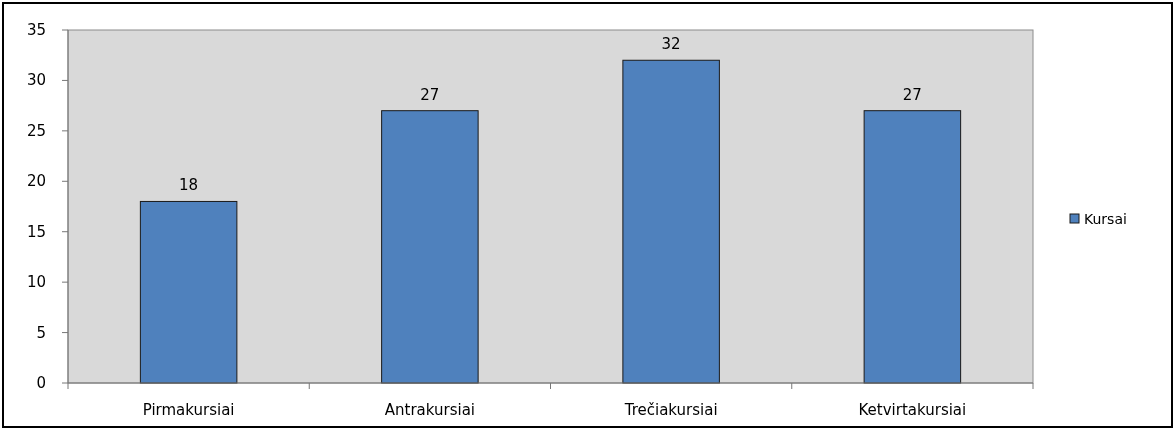 This screenshot has width=1175, height=430. What do you see at coordinates (189, 185) in the screenshot?
I see `data-label: 18` at bounding box center [189, 185].